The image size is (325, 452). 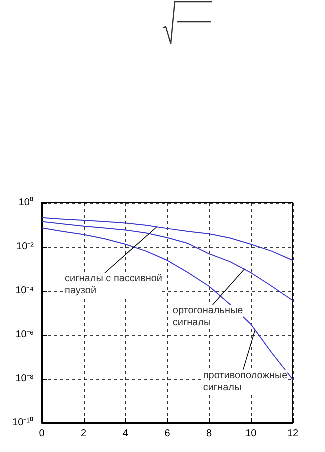 What do you see at coordinates (113, 285) in the screenshot?
I see `annotation: сигналы с пассивной паузой` at bounding box center [113, 285].